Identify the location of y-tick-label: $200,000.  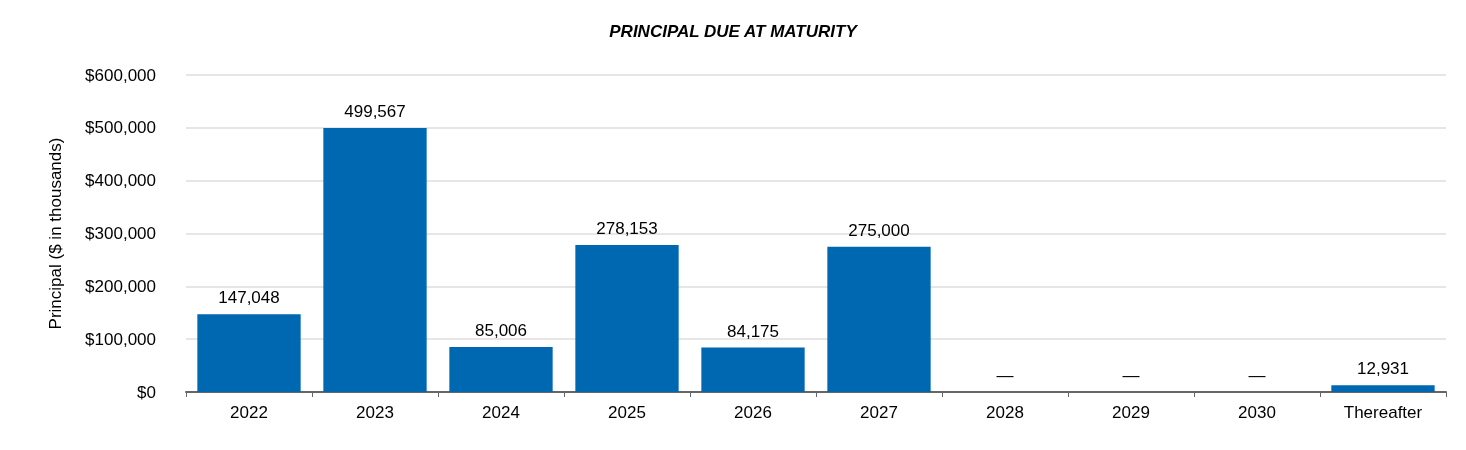
(120, 286).